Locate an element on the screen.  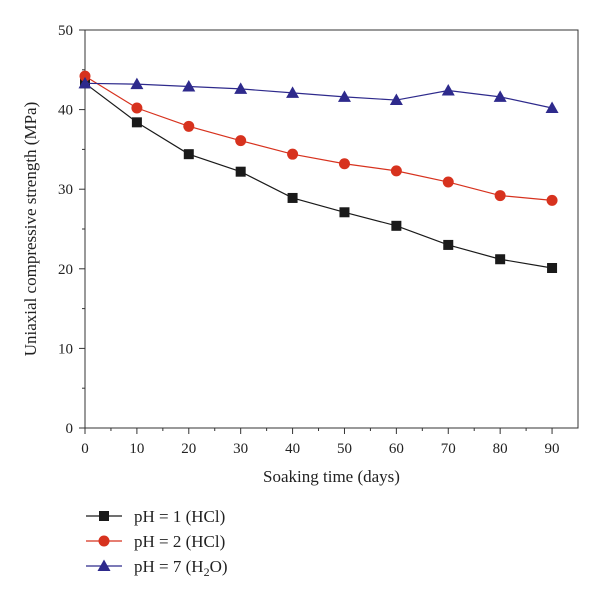
x-tick-label: 30 is located at coordinates (240, 449).